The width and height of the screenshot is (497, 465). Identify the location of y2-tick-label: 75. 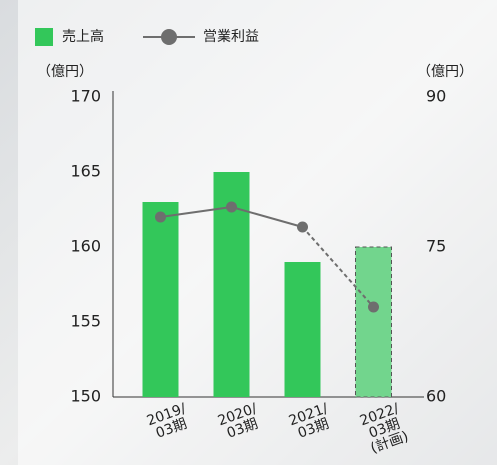
(436, 246).